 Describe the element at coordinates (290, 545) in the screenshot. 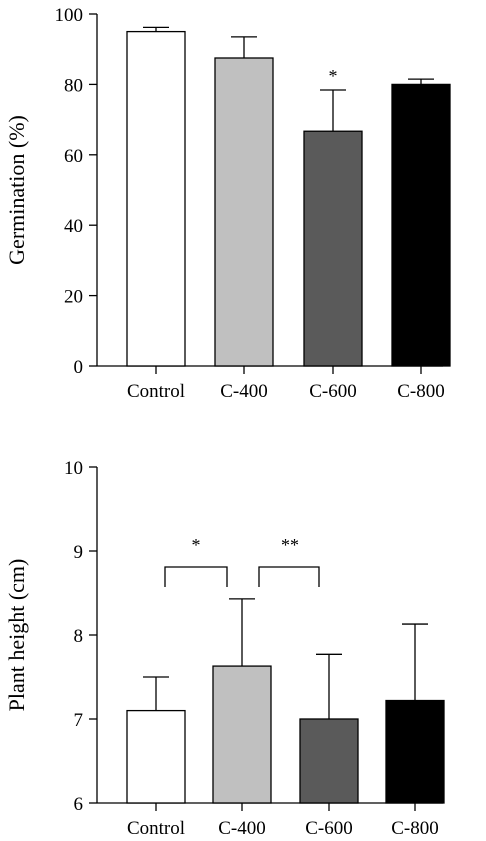

I see `significance-marker: **` at that location.